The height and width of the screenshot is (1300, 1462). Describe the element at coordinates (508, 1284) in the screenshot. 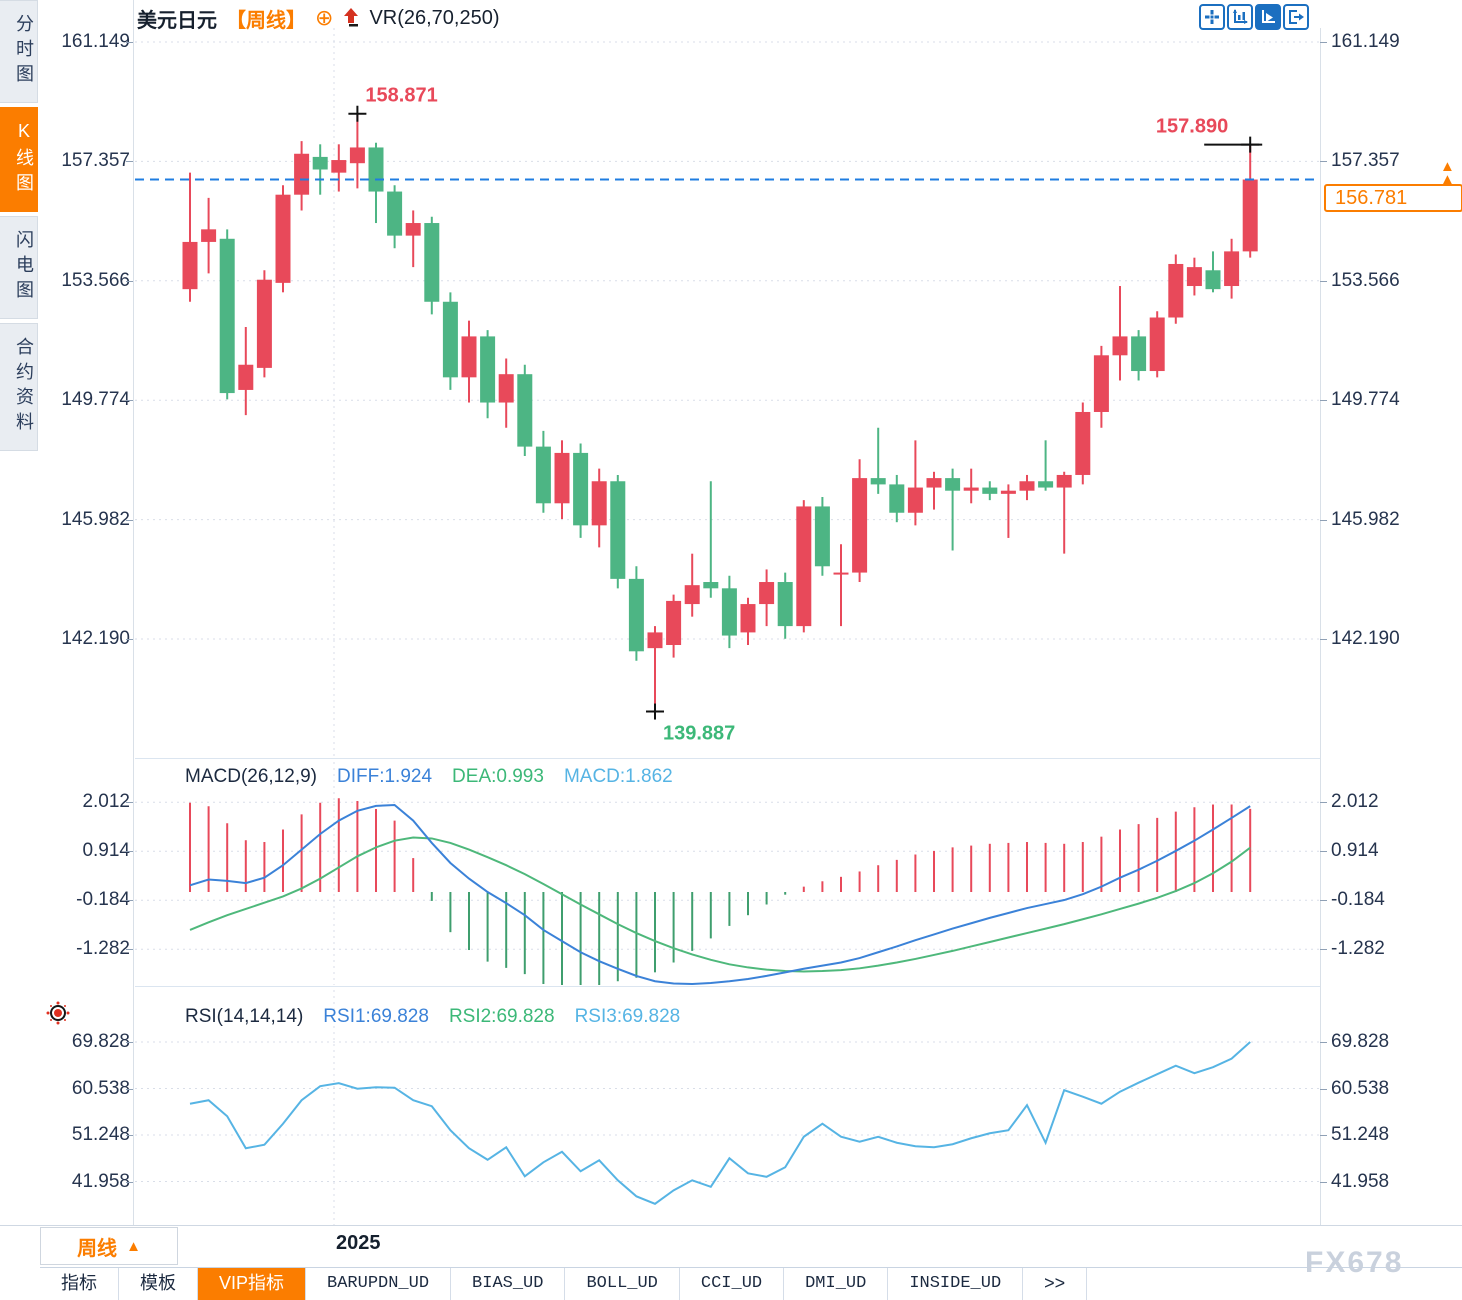

I see `bottom-tab-bias_ud: BIAS_UD` at that location.